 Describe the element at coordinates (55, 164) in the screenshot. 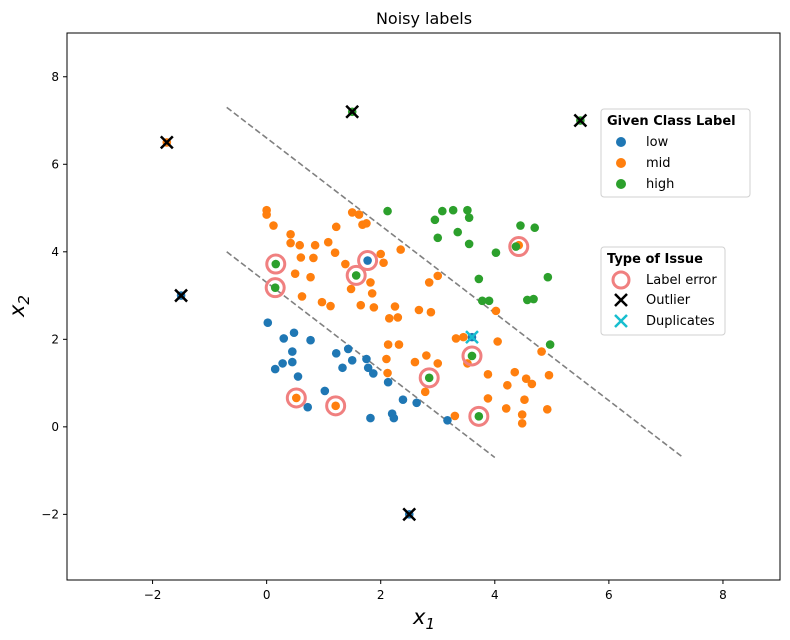

I see `y-tick-label: 6` at that location.